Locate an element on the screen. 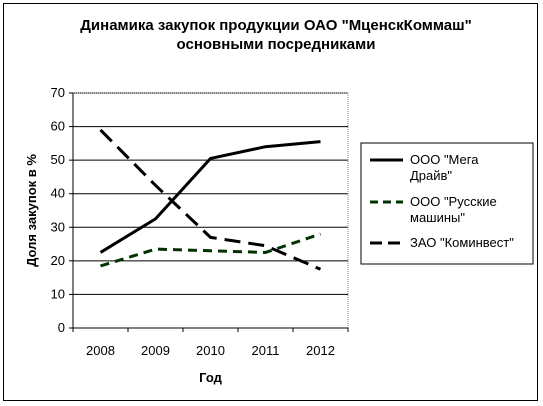  x-tick-label: 2012 is located at coordinates (320, 350).